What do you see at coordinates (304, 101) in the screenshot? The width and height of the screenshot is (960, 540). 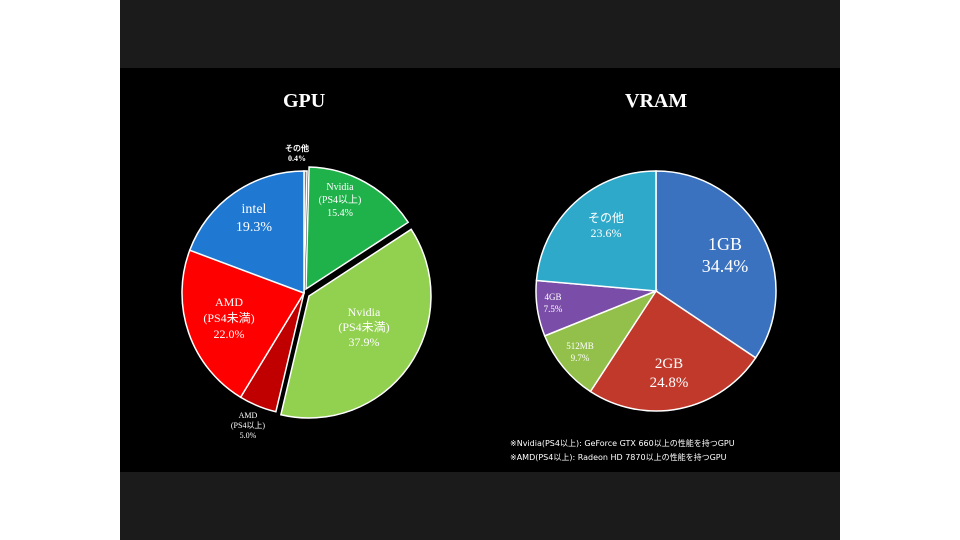 I see `gpu-chart-title: GPU` at bounding box center [304, 101].